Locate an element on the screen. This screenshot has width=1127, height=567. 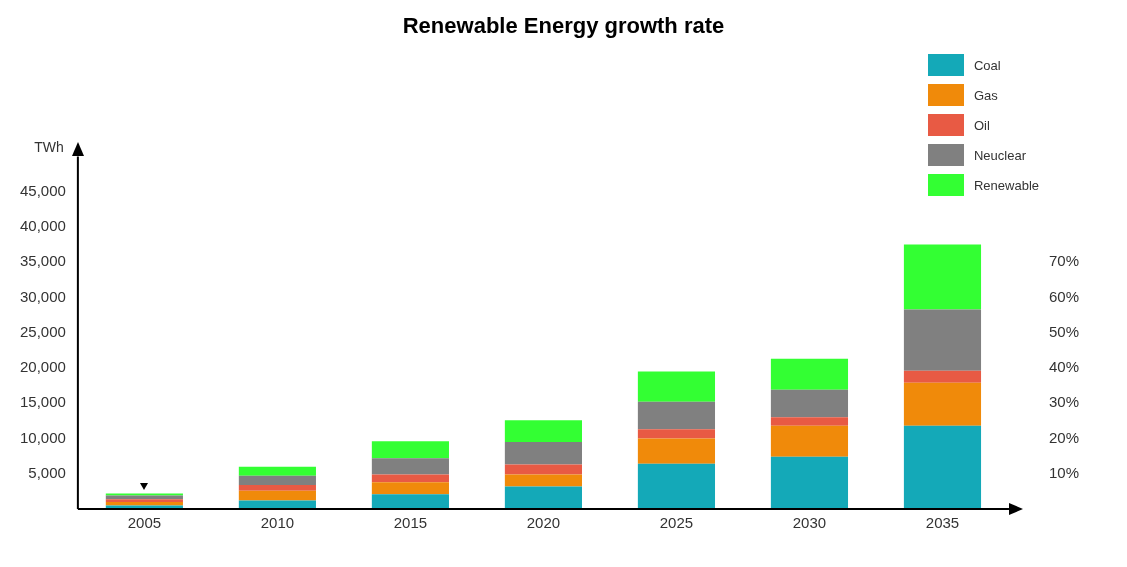
legend-label: Neuclear is located at coordinates (999, 155).